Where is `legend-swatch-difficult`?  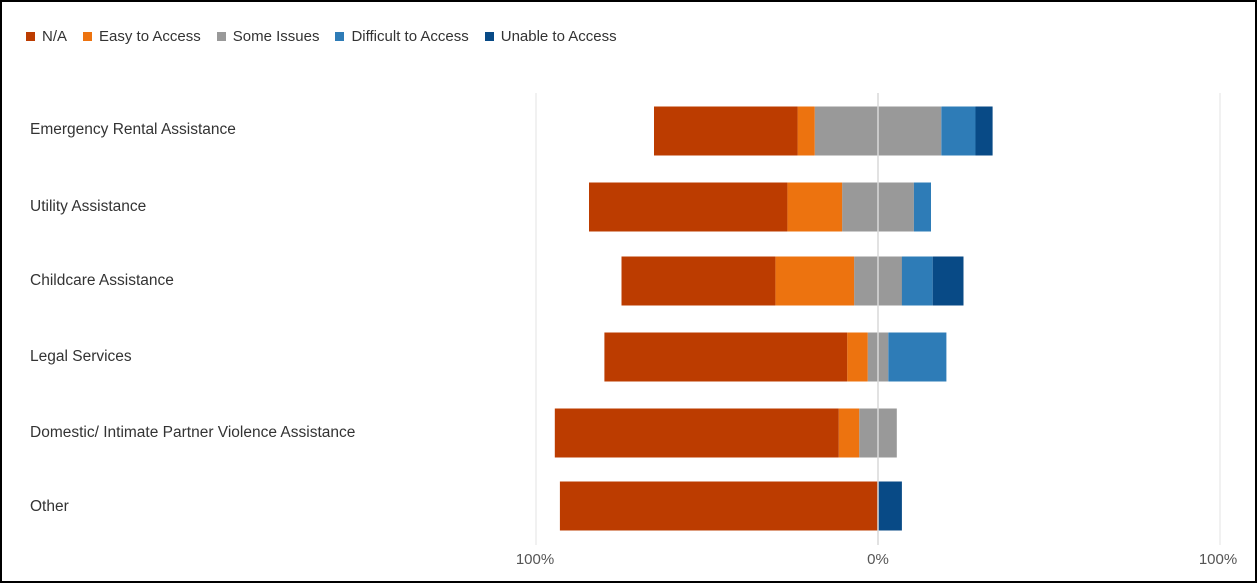
legend-swatch-difficult is located at coordinates (340, 36).